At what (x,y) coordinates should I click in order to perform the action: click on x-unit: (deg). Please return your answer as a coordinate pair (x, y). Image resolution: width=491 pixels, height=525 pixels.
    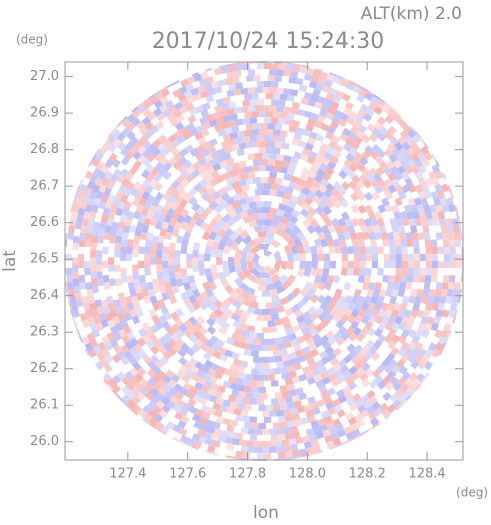
    Looking at the image, I should click on (472, 493).